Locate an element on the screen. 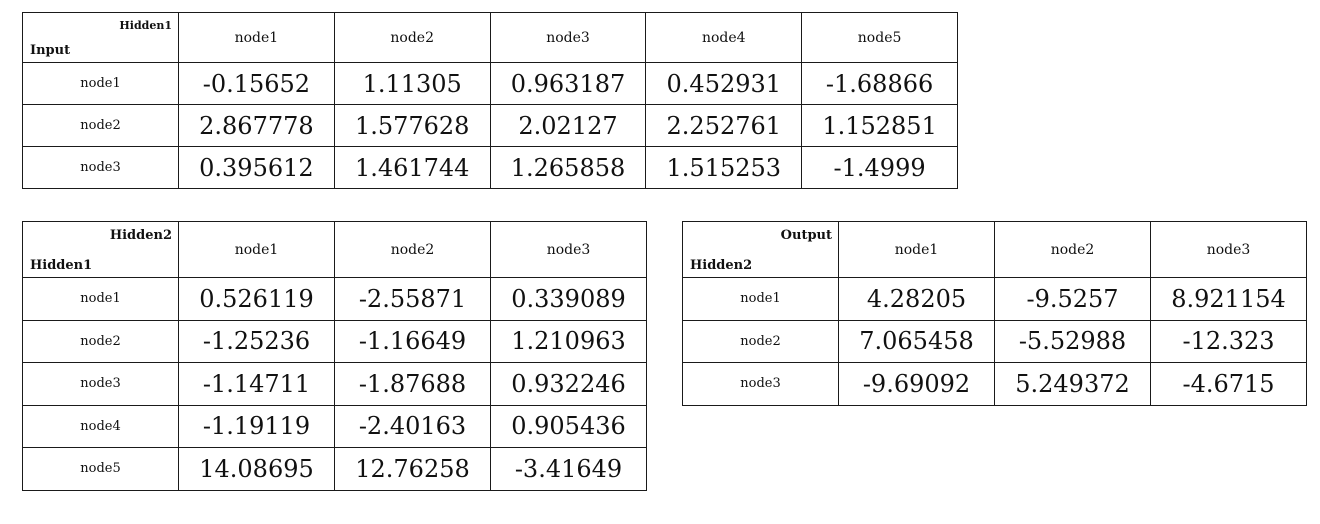  weight-cell: 5.249372 is located at coordinates (1072, 384).